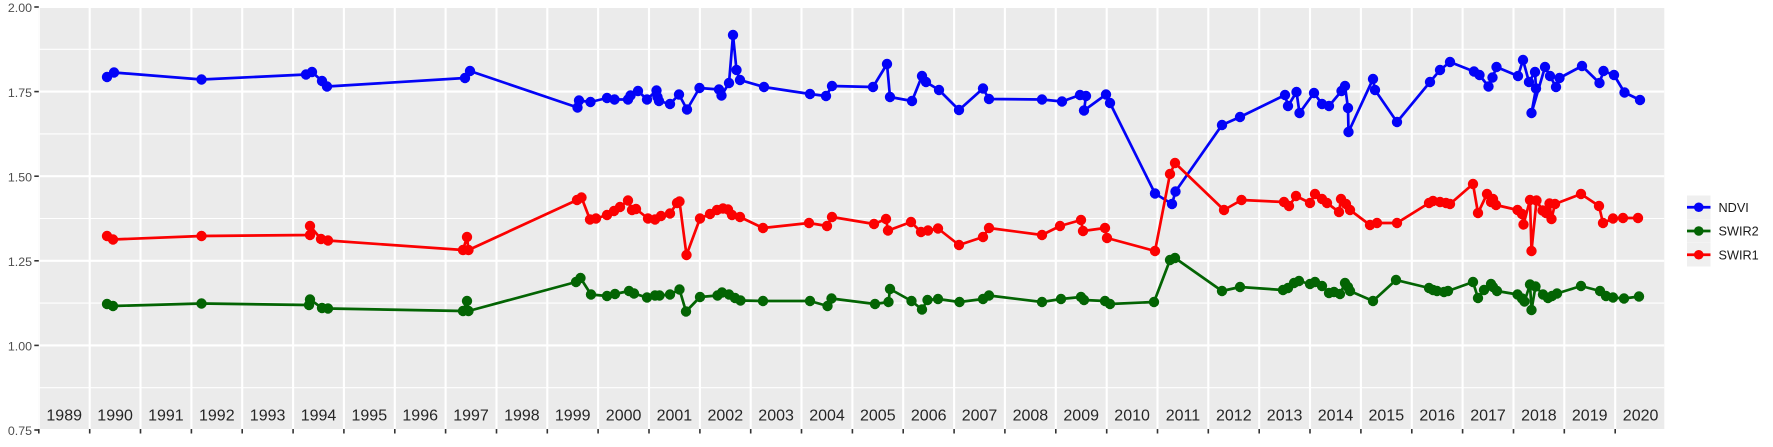 This screenshot has height=447, width=1773. I want to click on svg-text: 1.00, so click(20, 347).